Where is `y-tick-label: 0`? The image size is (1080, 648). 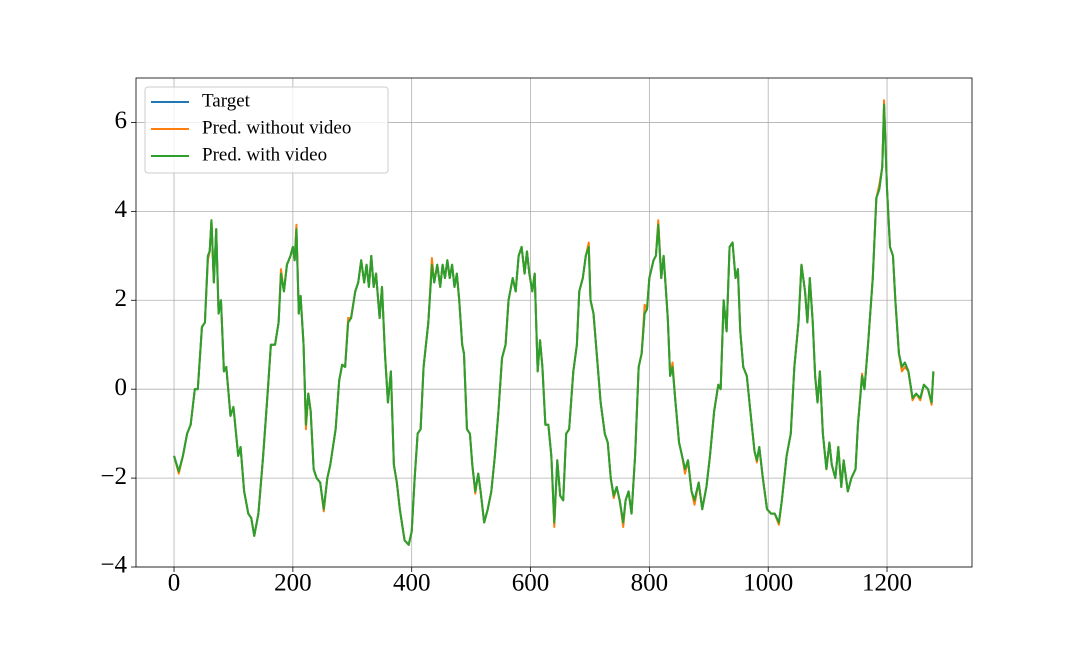 y-tick-label: 0 is located at coordinates (121, 387).